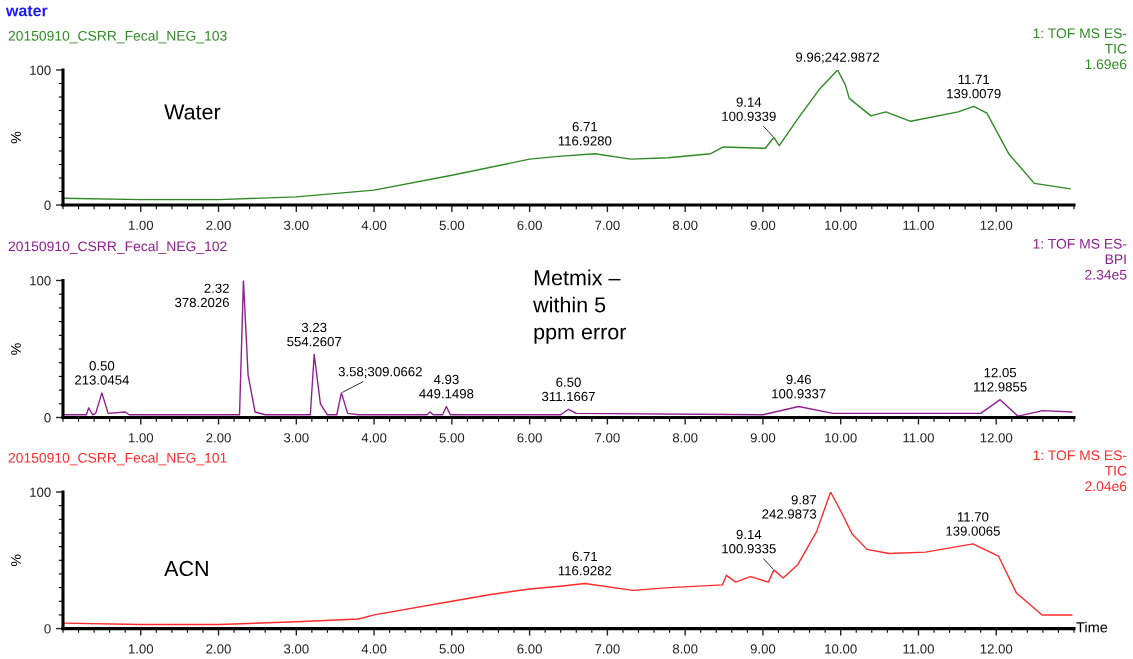  I want to click on annotation: ACN, so click(186, 568).